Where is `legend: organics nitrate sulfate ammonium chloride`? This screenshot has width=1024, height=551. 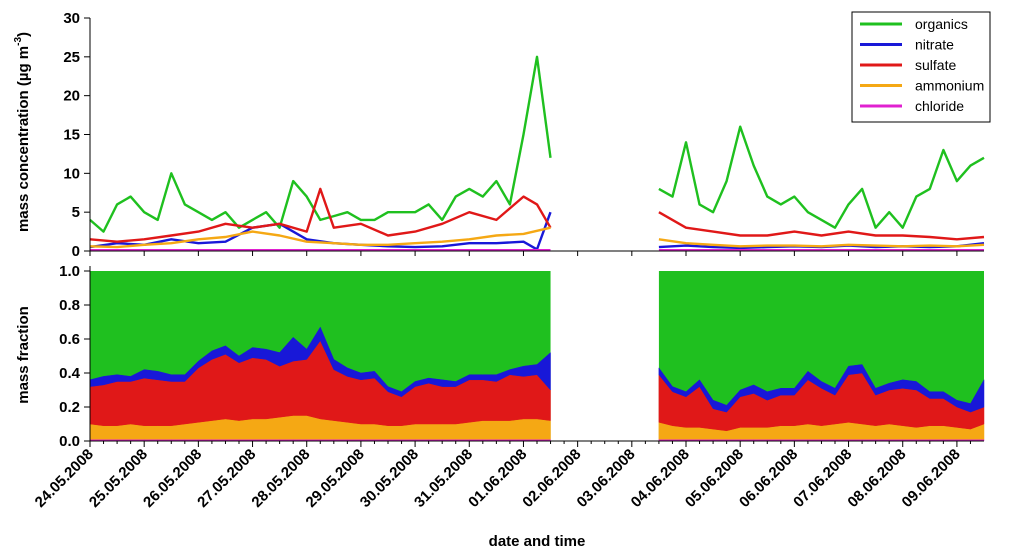
legend: organics nitrate sulfate ammonium chloride is located at coordinates (921, 67).